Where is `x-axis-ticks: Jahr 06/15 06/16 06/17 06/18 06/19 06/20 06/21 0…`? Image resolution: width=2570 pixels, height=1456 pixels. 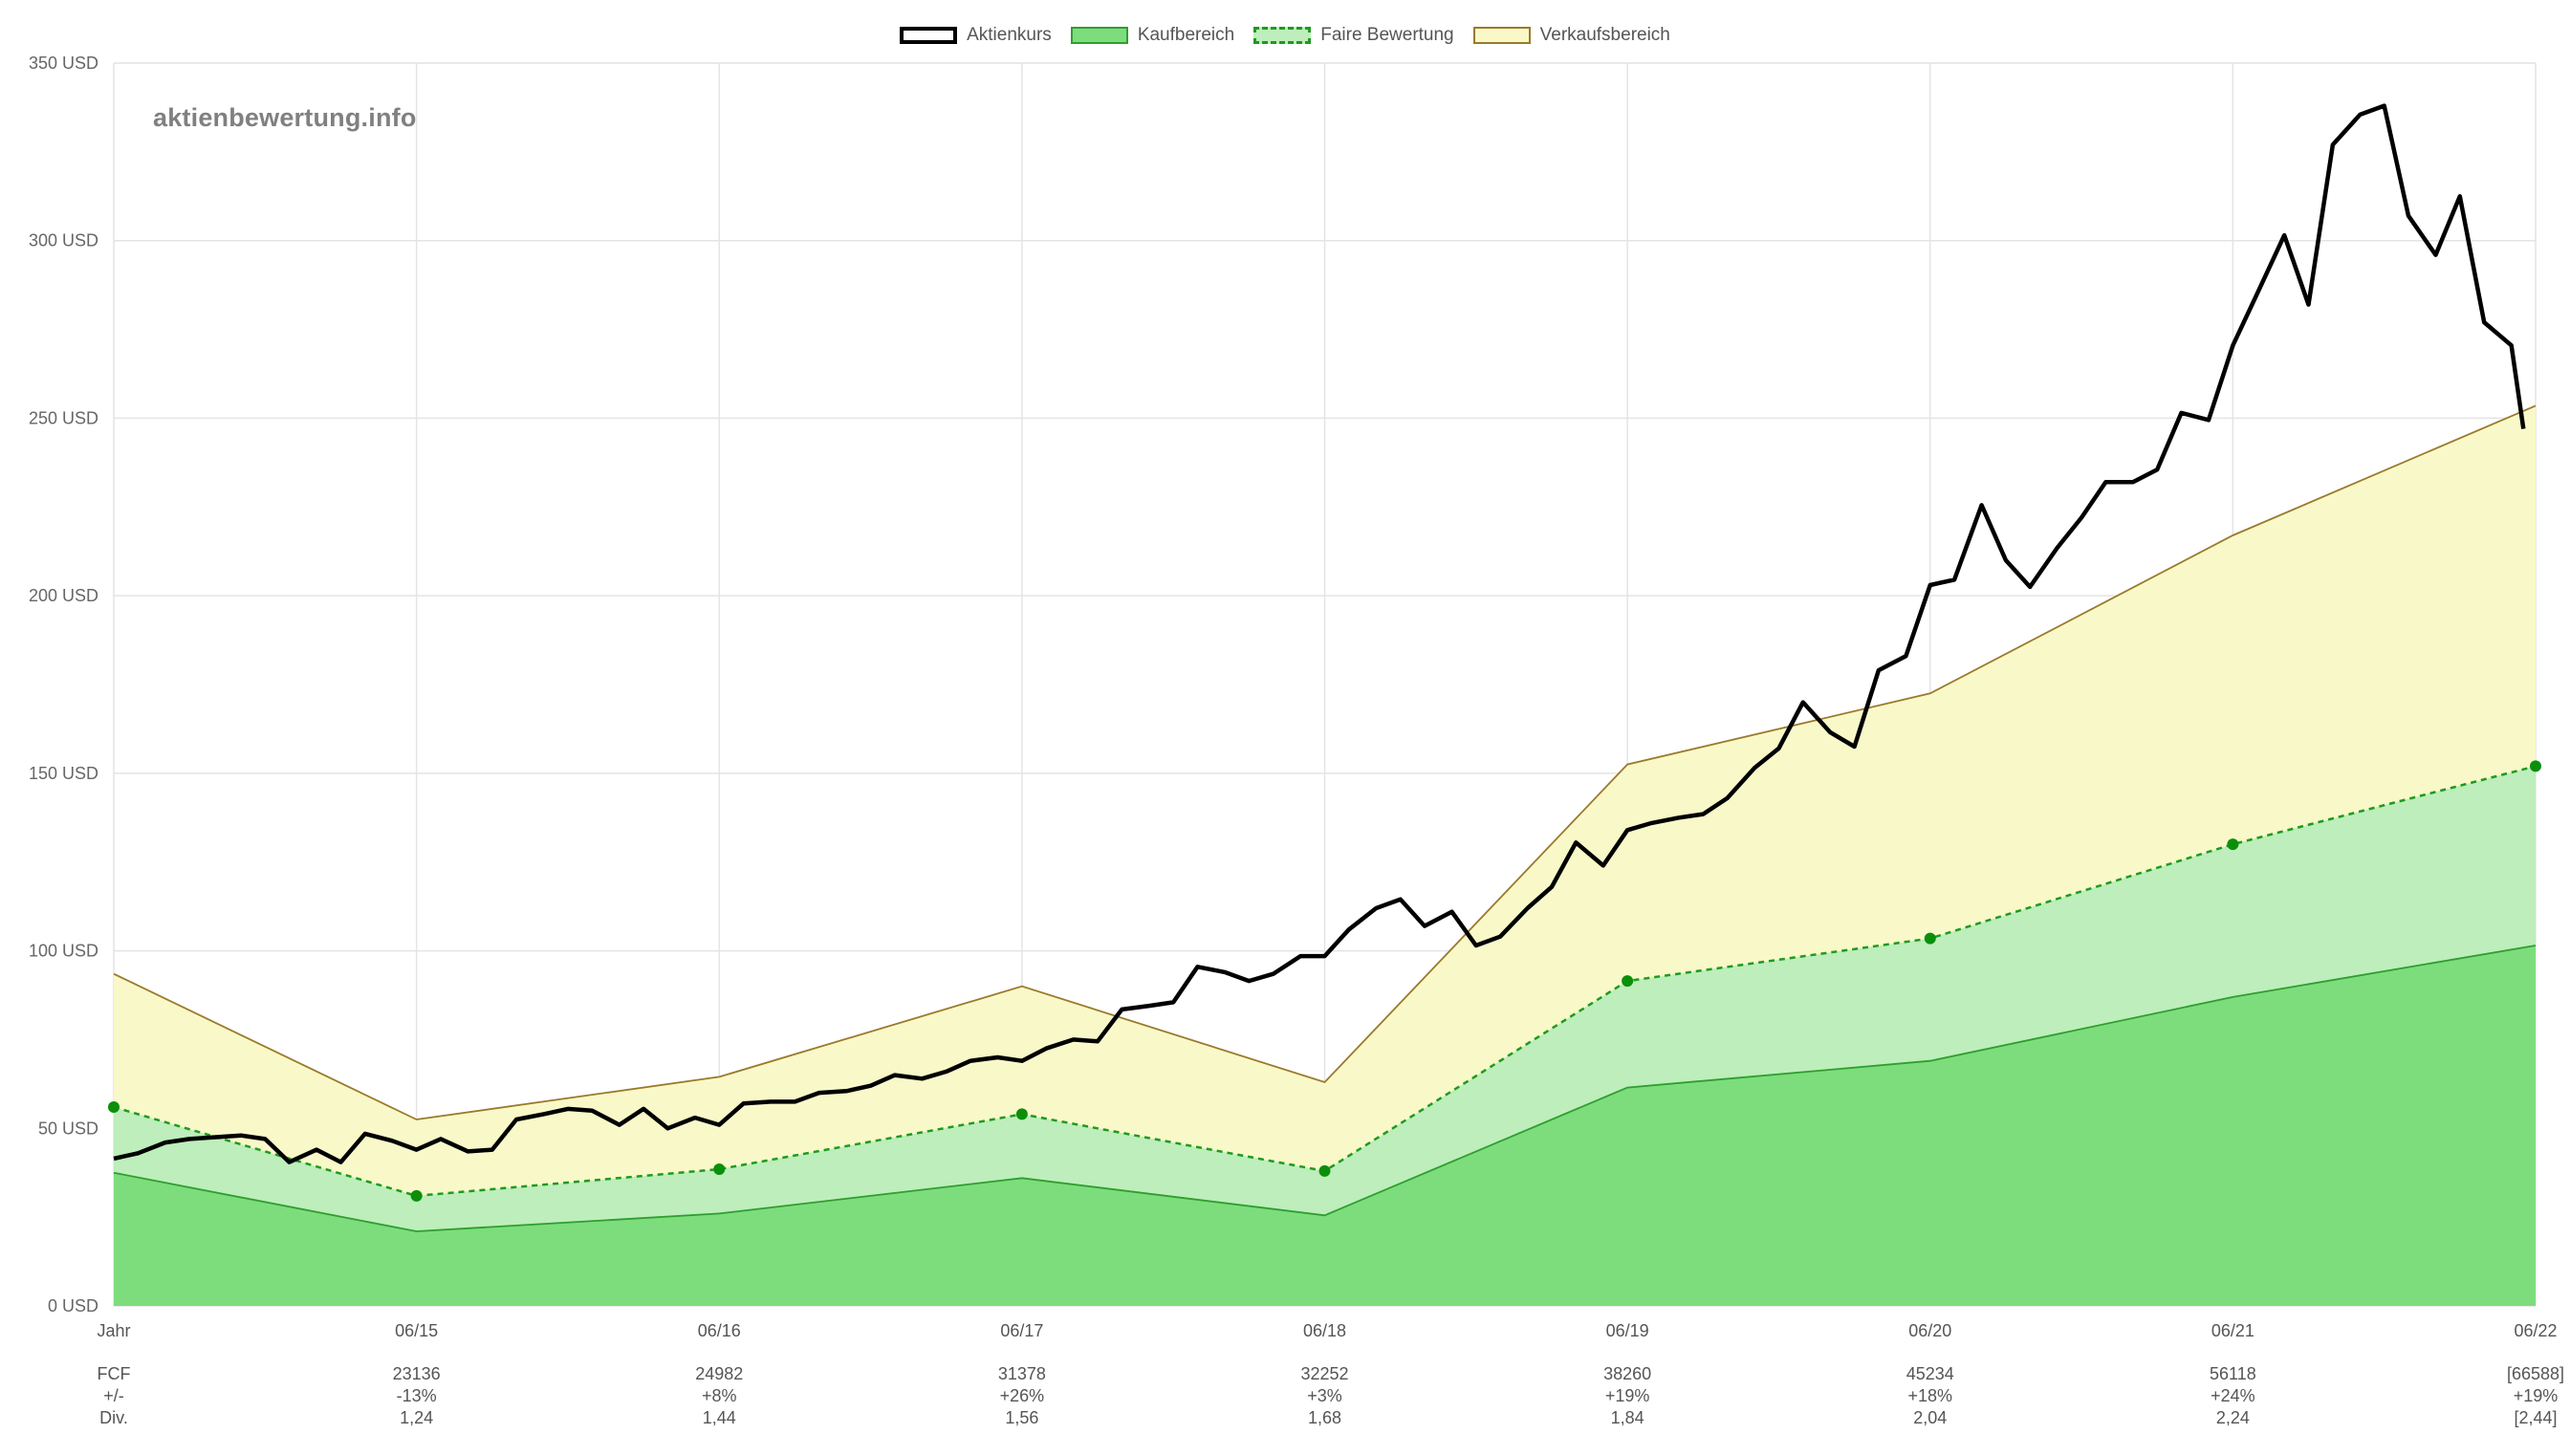 x-axis-ticks: Jahr 06/15 06/16 06/17 06/18 06/19 06/20 06/21 0… is located at coordinates (1327, 1330).